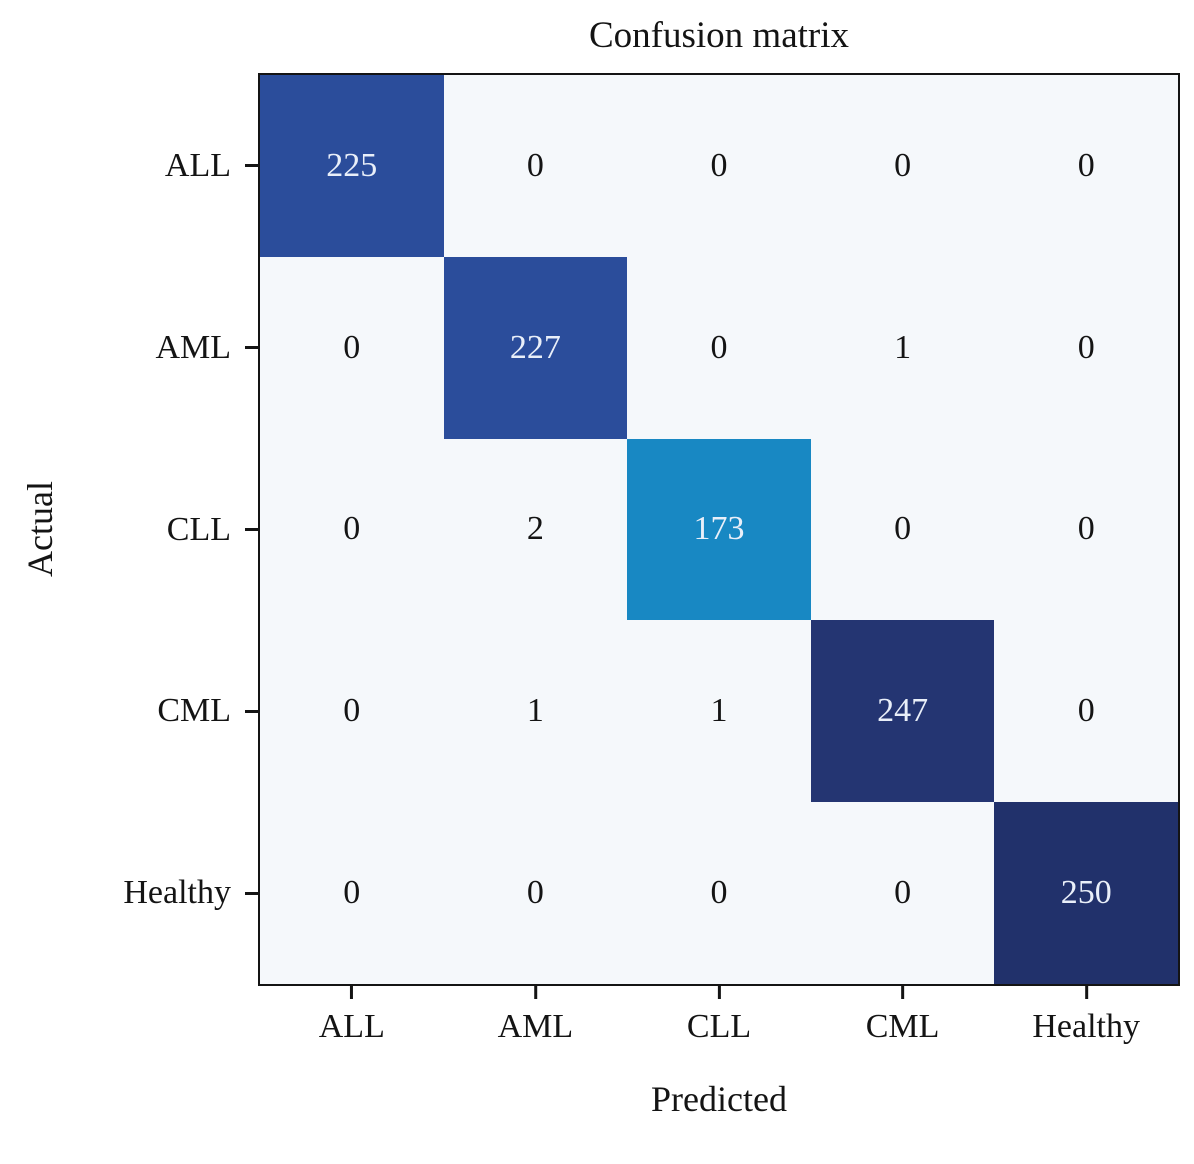 The height and width of the screenshot is (1164, 1194). Describe the element at coordinates (351, 1026) in the screenshot. I see `x-tick-label: ALL` at that location.